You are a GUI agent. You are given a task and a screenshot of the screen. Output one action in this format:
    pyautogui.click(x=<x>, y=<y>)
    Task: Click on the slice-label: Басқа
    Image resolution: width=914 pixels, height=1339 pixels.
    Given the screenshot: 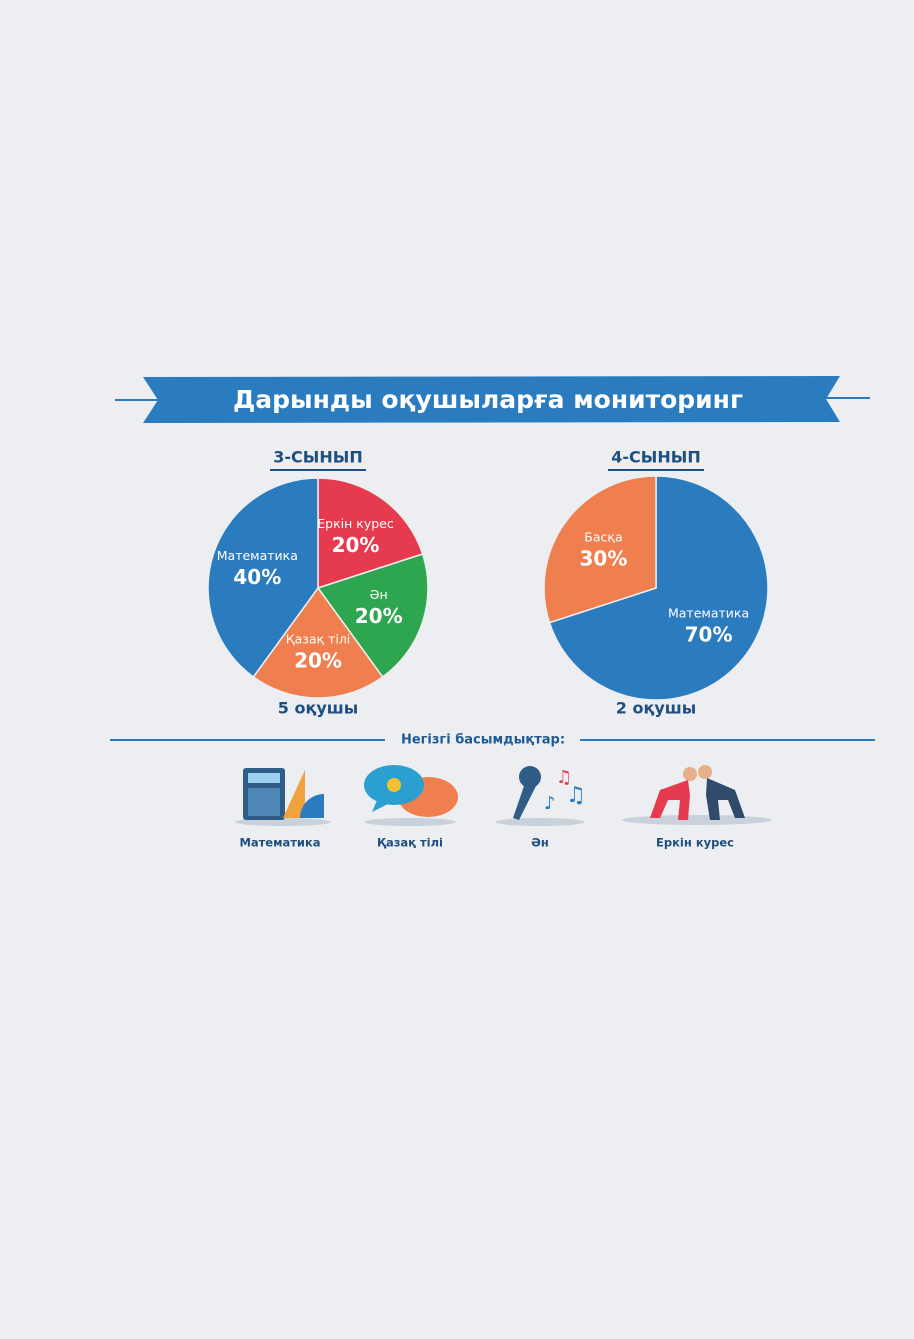 What is the action you would take?
    pyautogui.click(x=603, y=536)
    